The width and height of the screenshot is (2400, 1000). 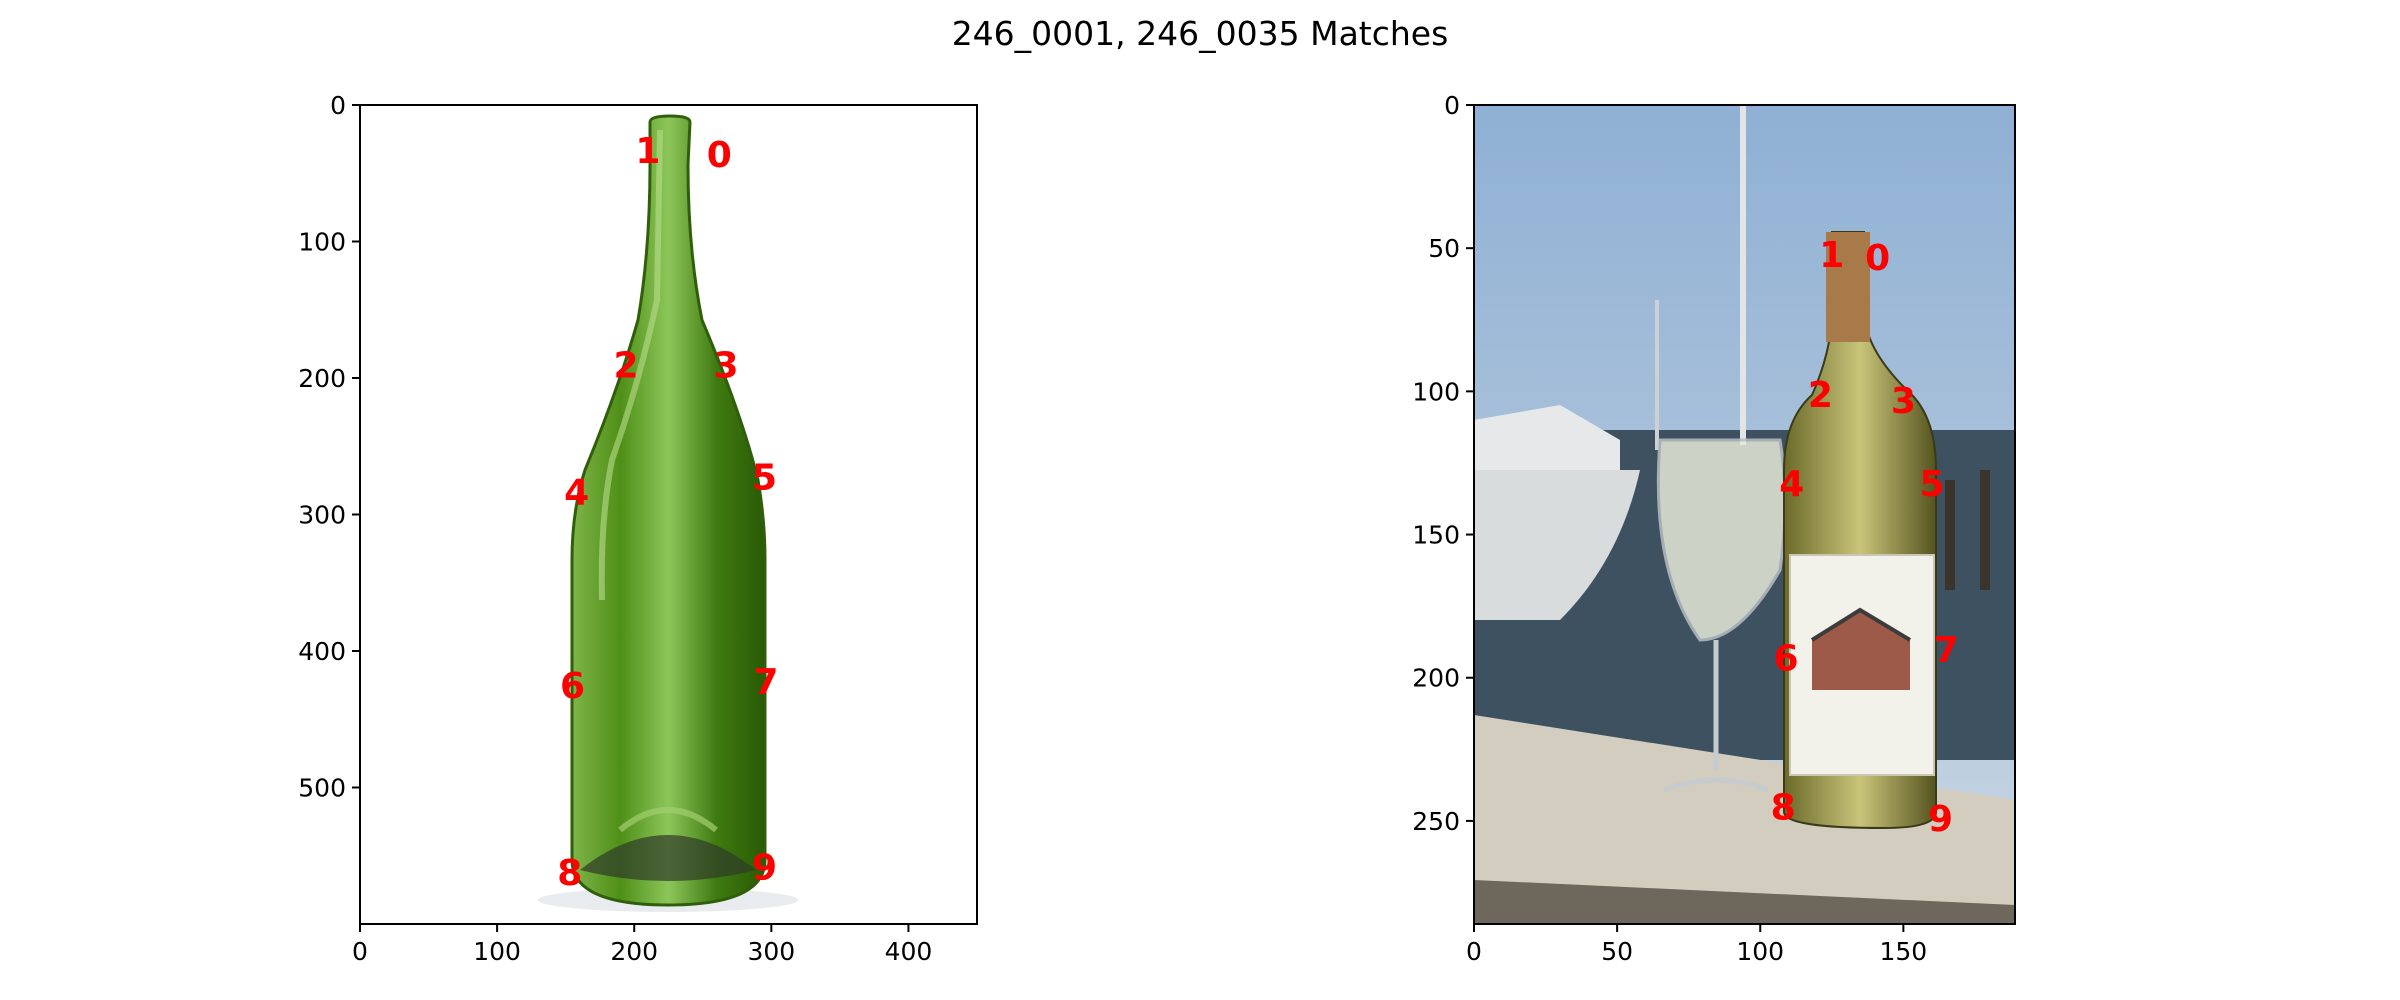 What do you see at coordinates (1452, 105) in the screenshot?
I see `right-ytick-label: 0` at bounding box center [1452, 105].